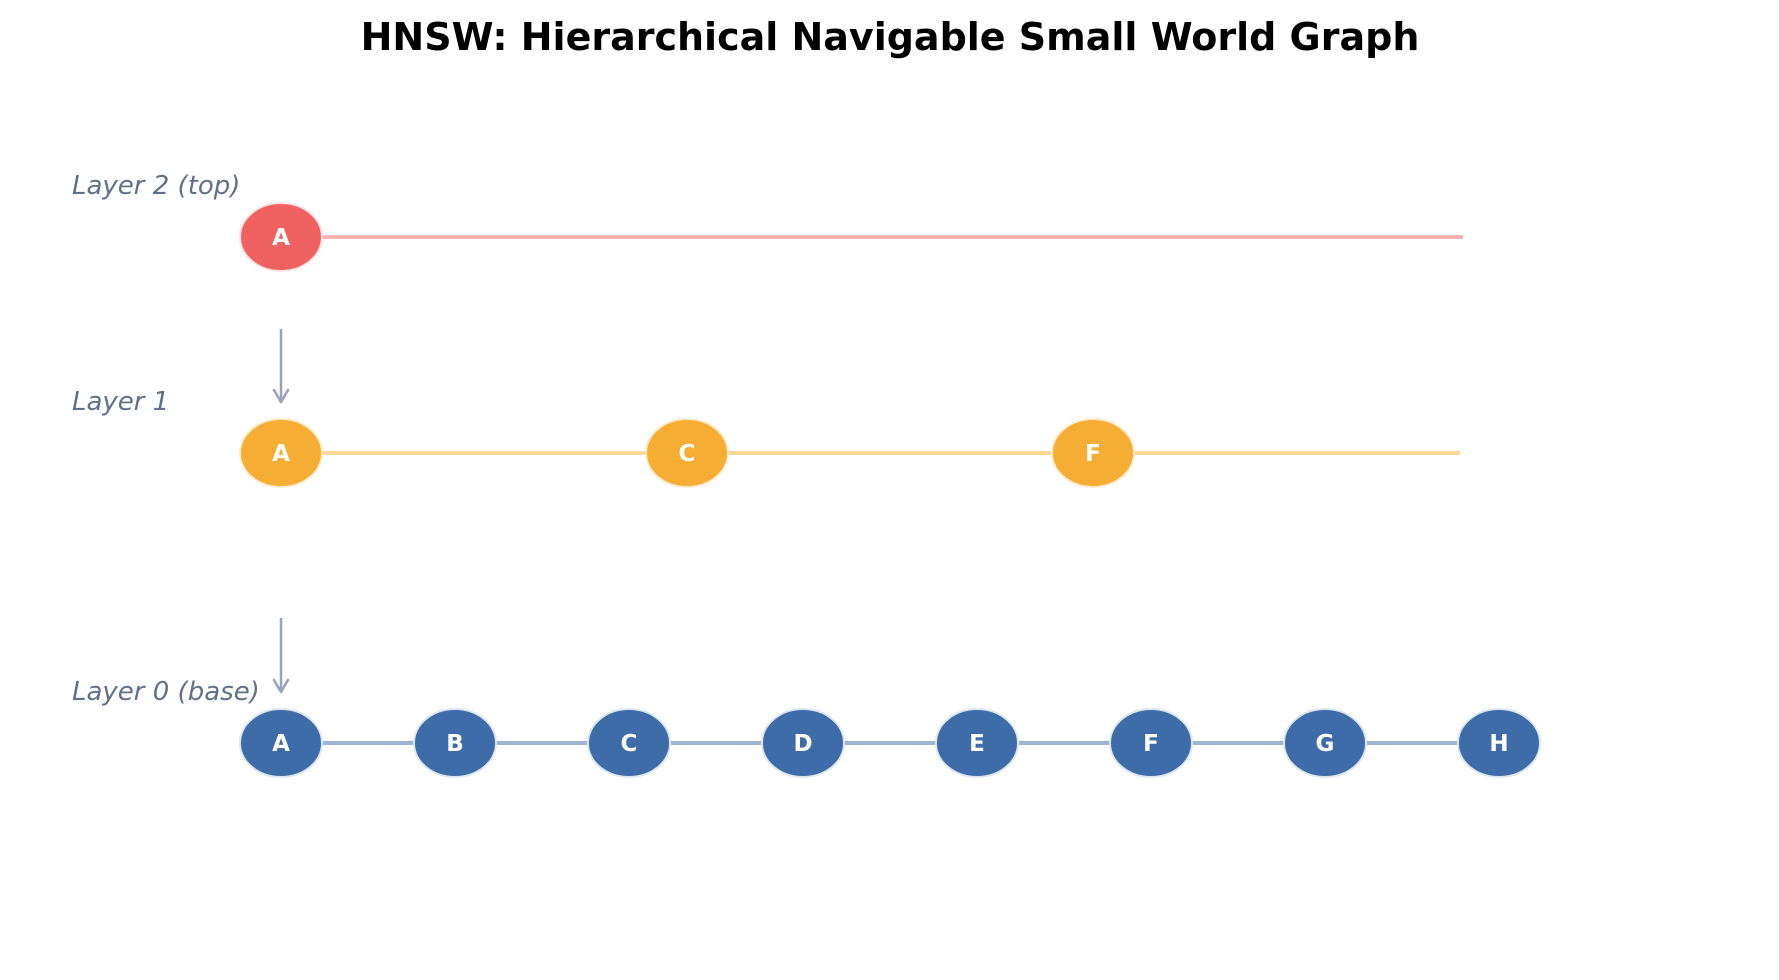 Image resolution: width=1779 pixels, height=980 pixels. I want to click on node-label: D, so click(802, 744).